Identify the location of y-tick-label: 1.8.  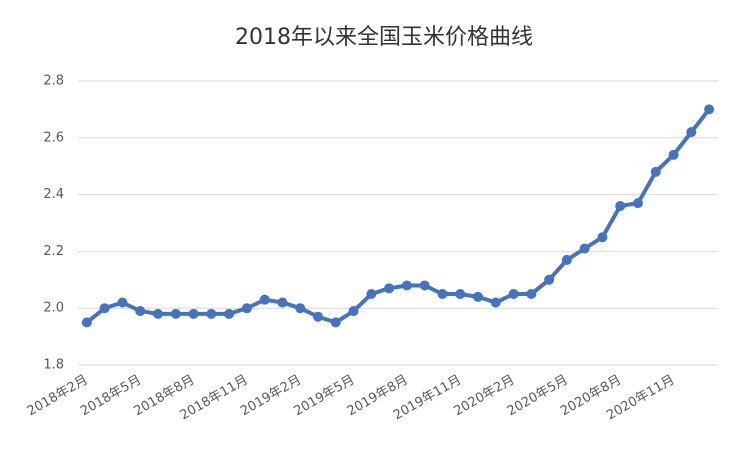
(53, 365).